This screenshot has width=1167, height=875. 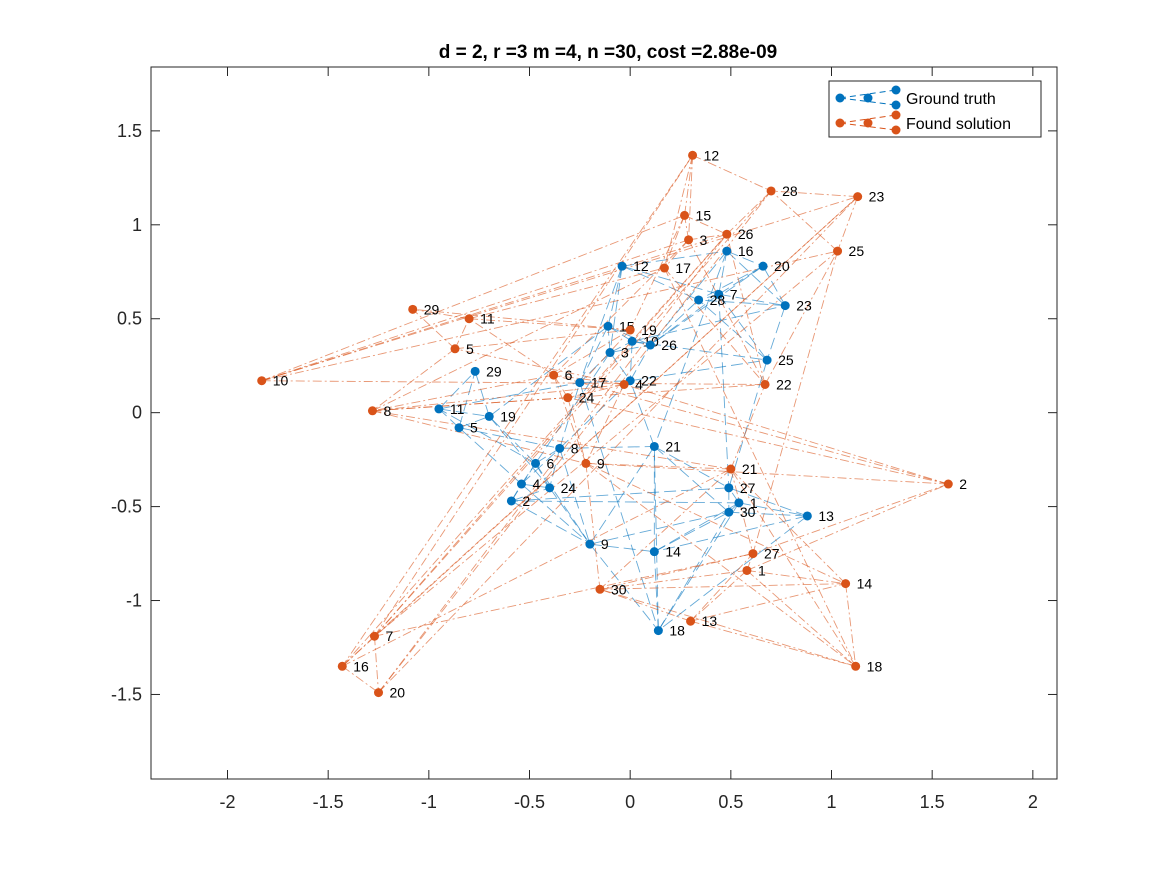 What do you see at coordinates (831, 802) in the screenshot?
I see `x-tick-label: 1` at bounding box center [831, 802].